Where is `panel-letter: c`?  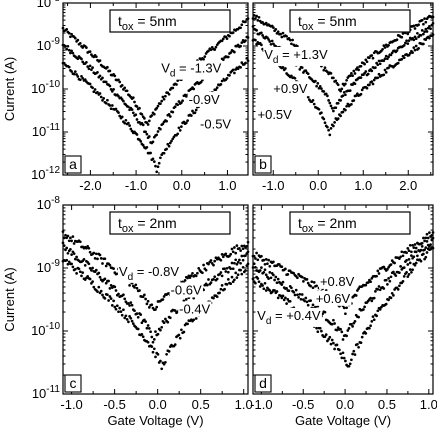
panel-letter: c is located at coordinates (73, 383).